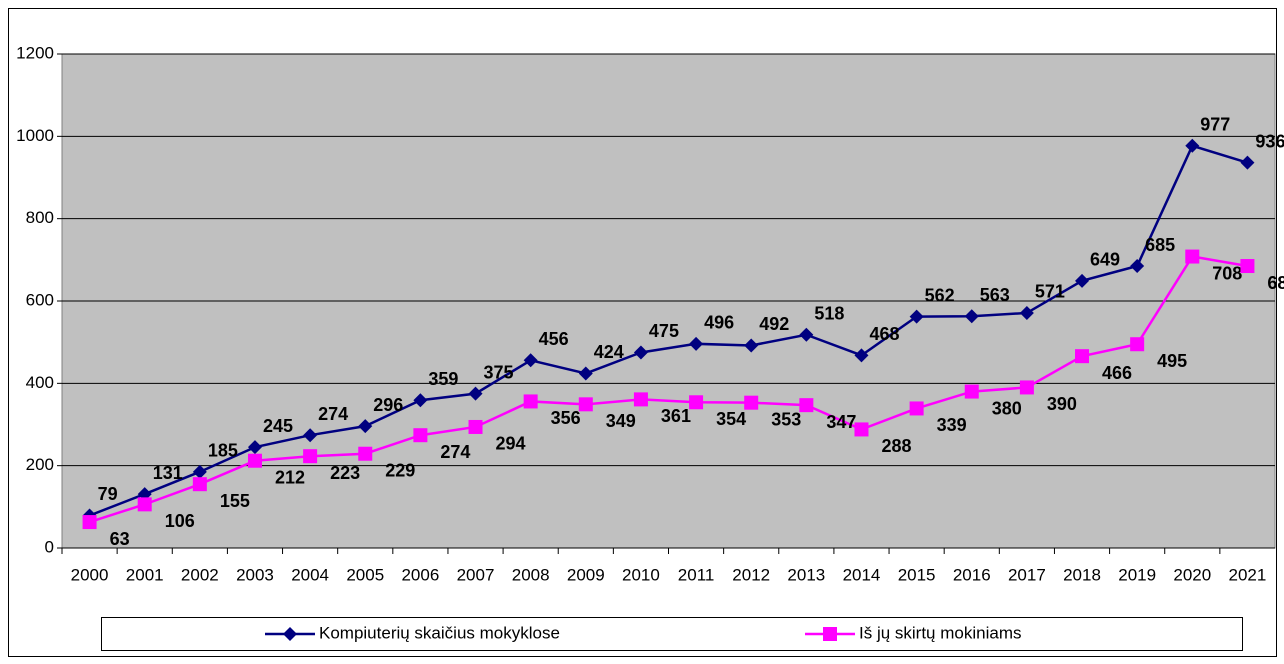  Describe the element at coordinates (310, 574) in the screenshot. I see `x-tick-label: 2004` at that location.